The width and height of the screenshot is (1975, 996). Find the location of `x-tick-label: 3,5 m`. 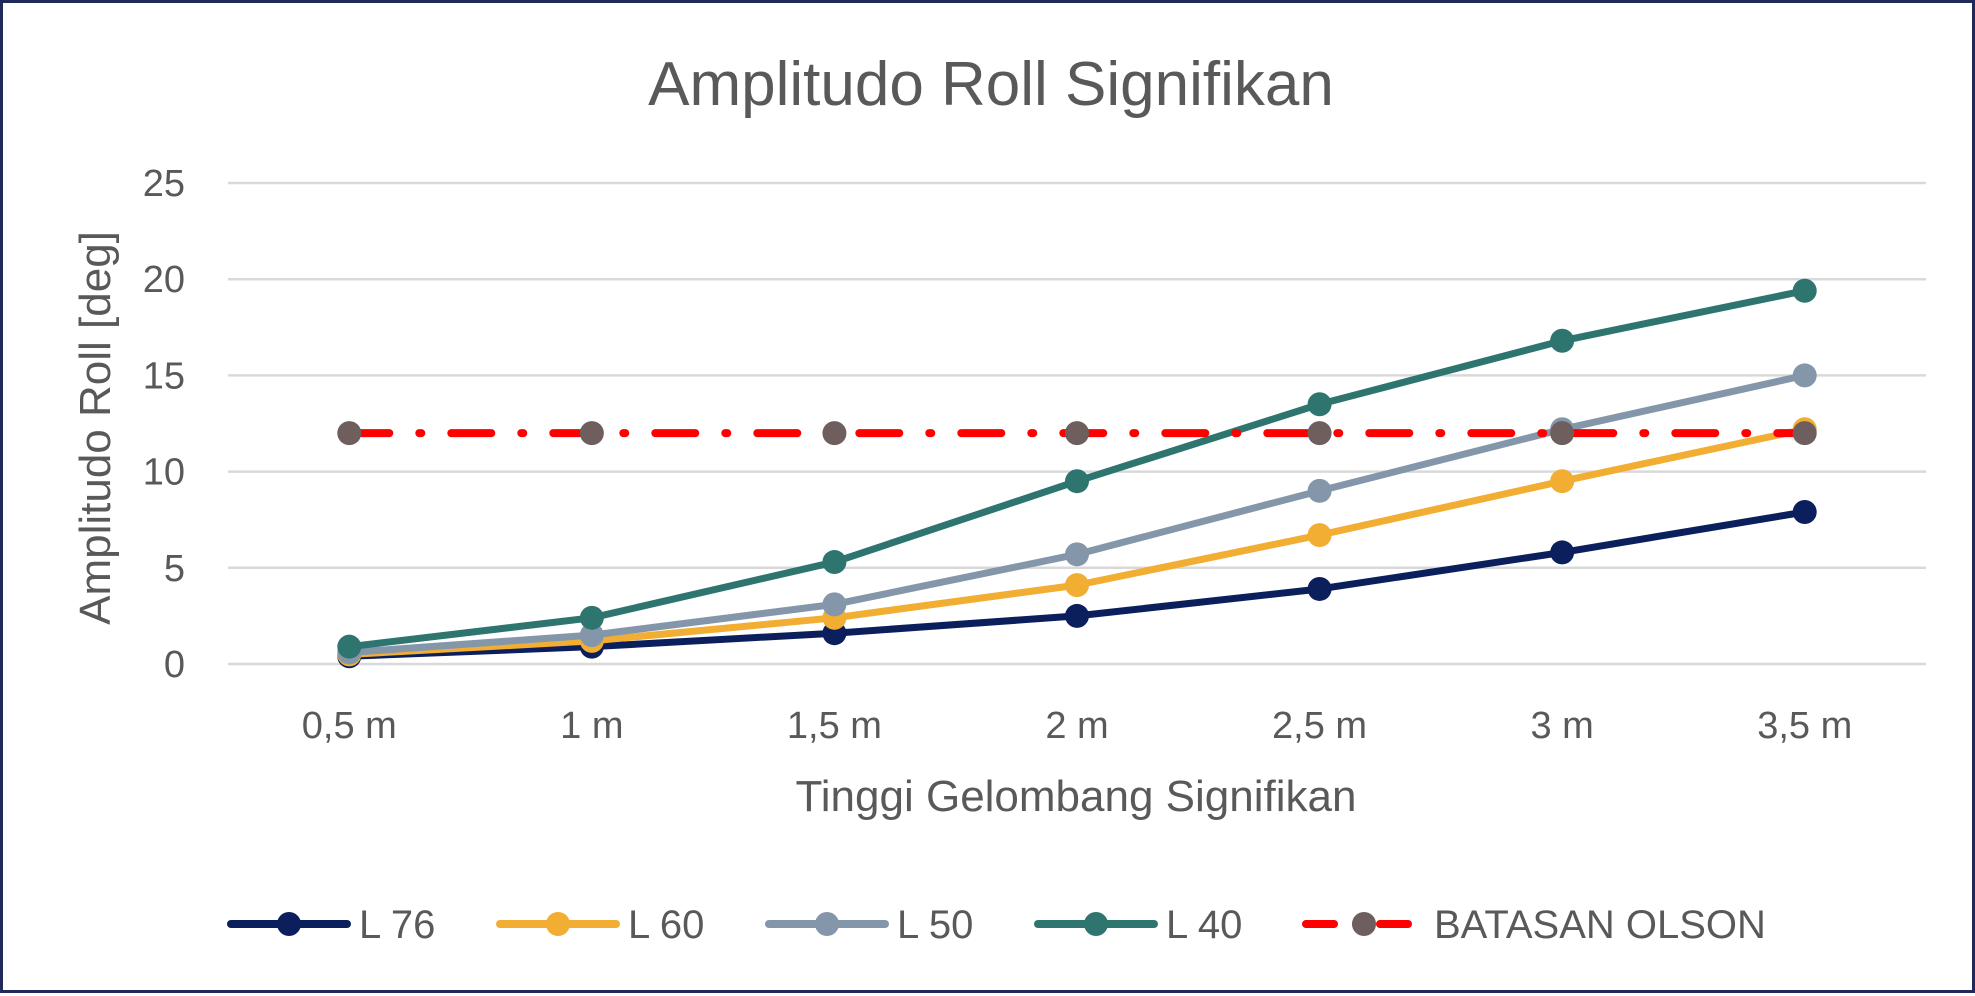

x-tick-label: 3,5 m is located at coordinates (1804, 726).